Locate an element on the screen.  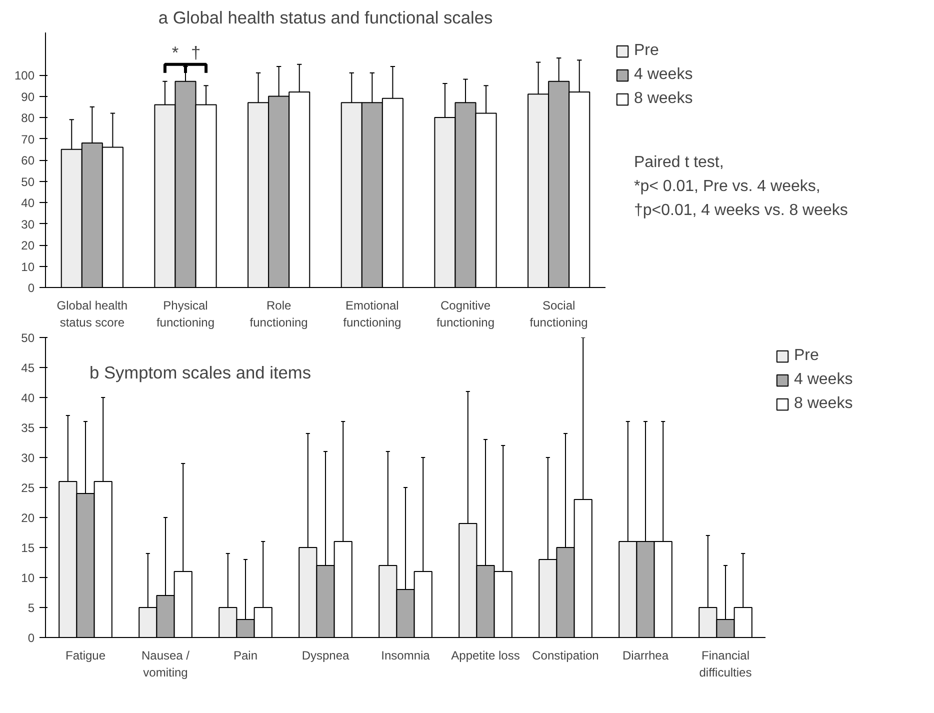
x-tick-label: Financial difficulties is located at coordinates (725, 664).